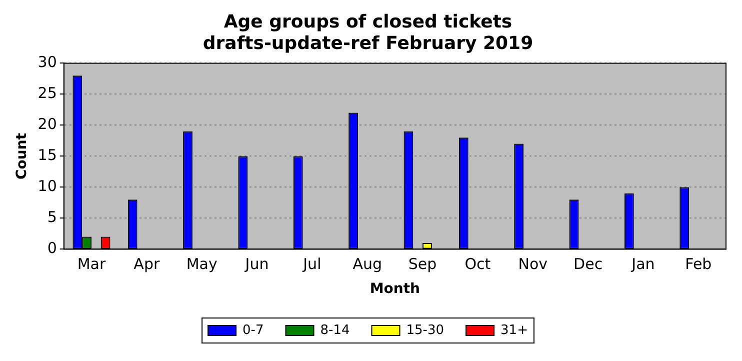 This screenshot has width=742, height=361. I want to click on x-axis-title: Month, so click(395, 289).